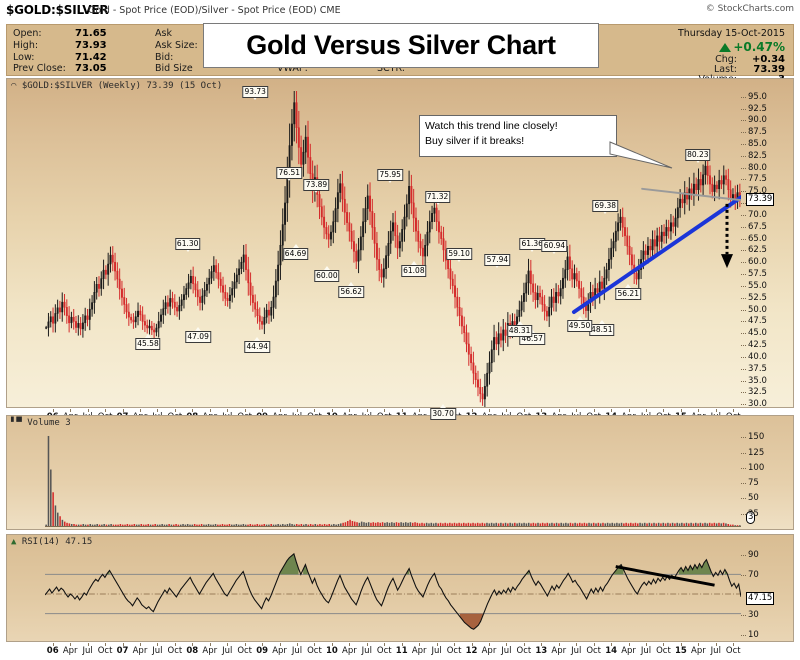  What do you see at coordinates (752, 47) in the screenshot?
I see `percent-change: +0.47%` at bounding box center [752, 47].